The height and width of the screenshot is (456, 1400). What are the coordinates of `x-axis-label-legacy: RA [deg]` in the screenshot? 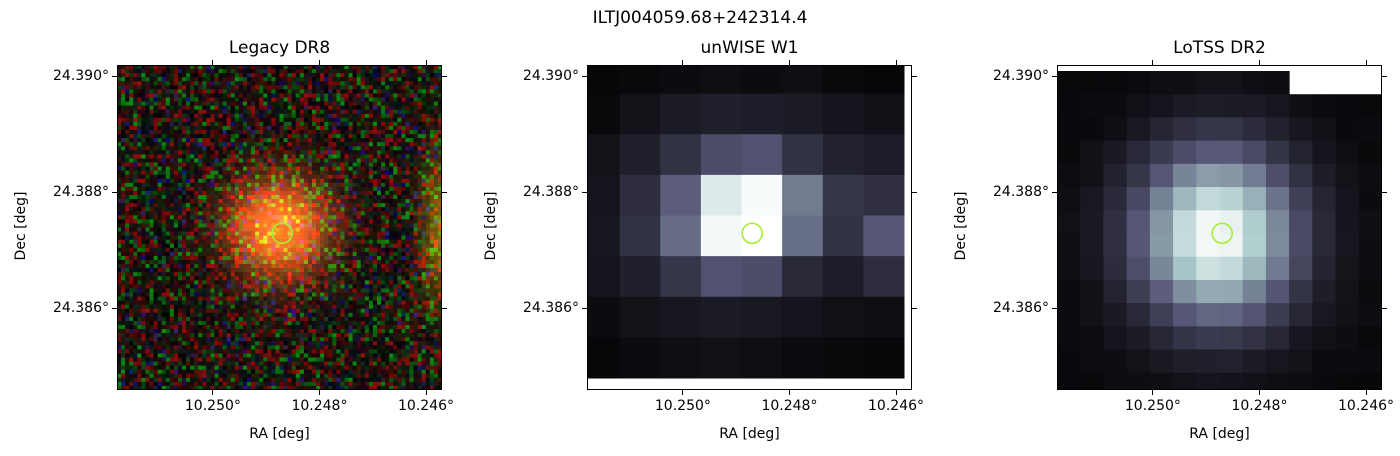 It's located at (279, 434).